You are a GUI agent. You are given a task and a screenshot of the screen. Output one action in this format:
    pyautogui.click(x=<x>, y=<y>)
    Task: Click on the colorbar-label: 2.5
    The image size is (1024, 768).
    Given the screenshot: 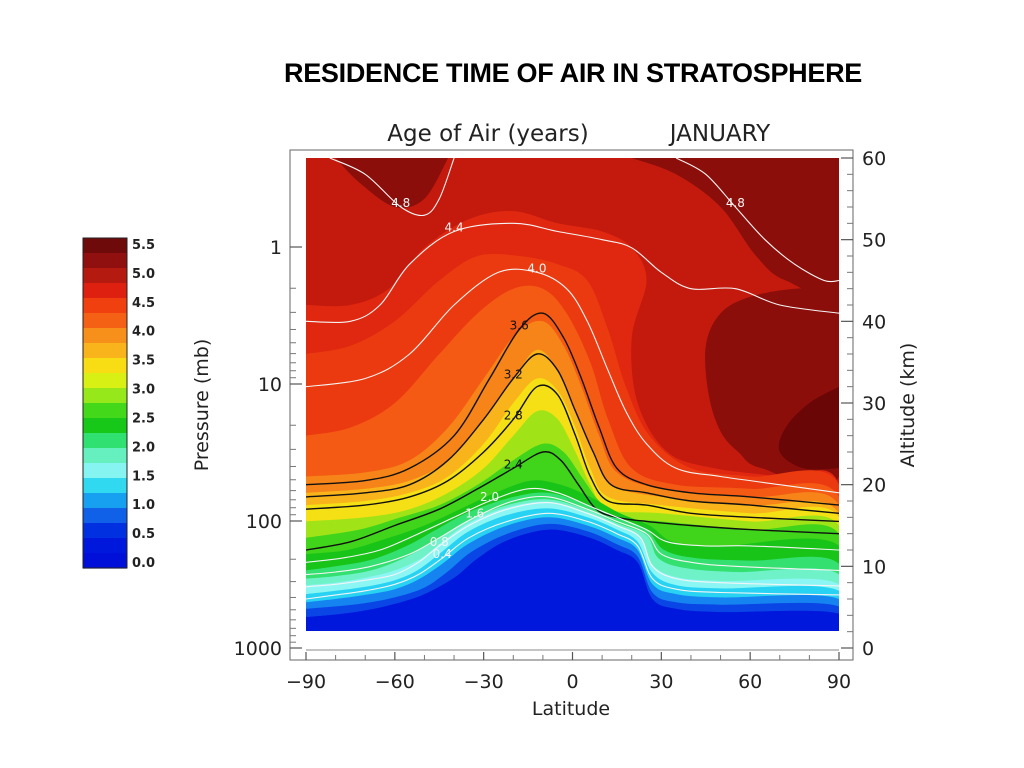 What is the action you would take?
    pyautogui.click(x=143, y=418)
    